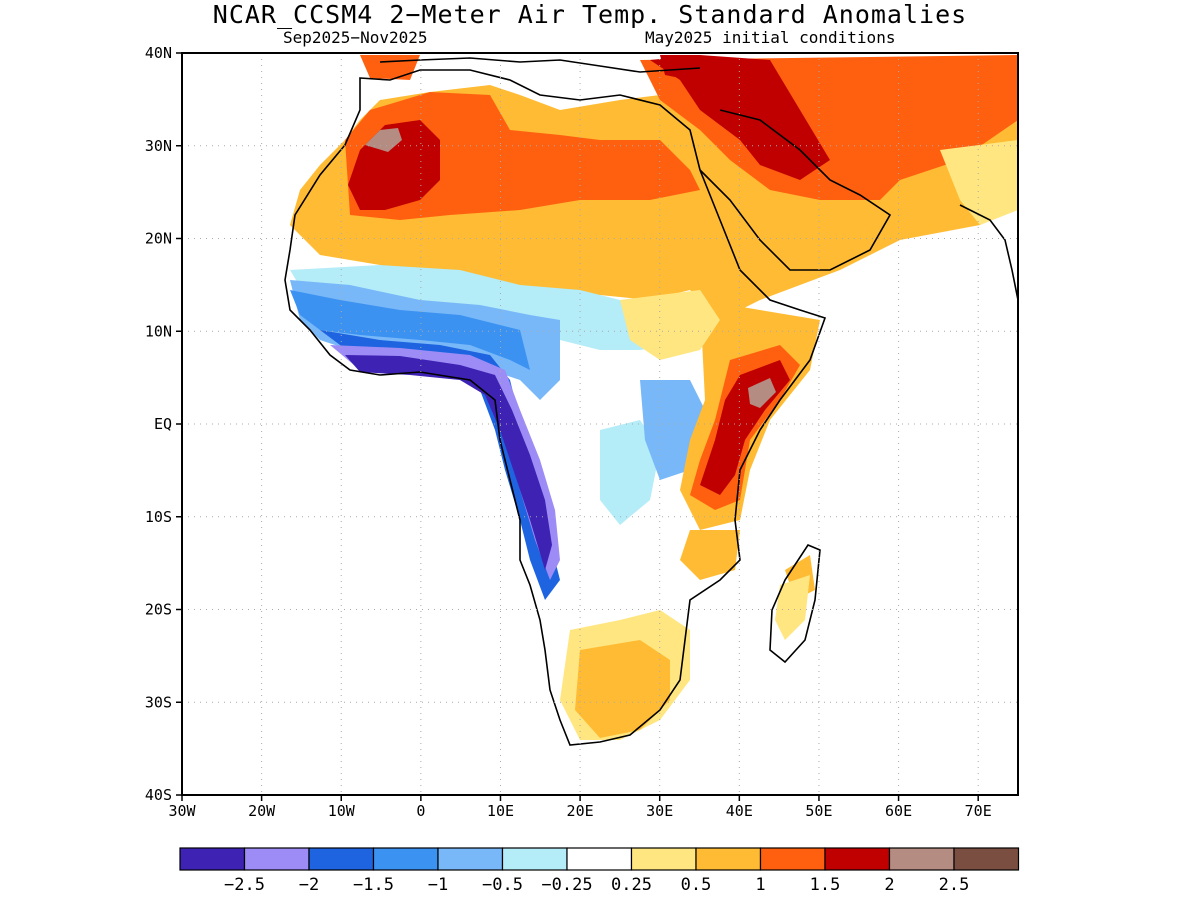 The image size is (1200, 900). What do you see at coordinates (158, 610) in the screenshot?
I see `lat-tick-label: 20S` at bounding box center [158, 610].